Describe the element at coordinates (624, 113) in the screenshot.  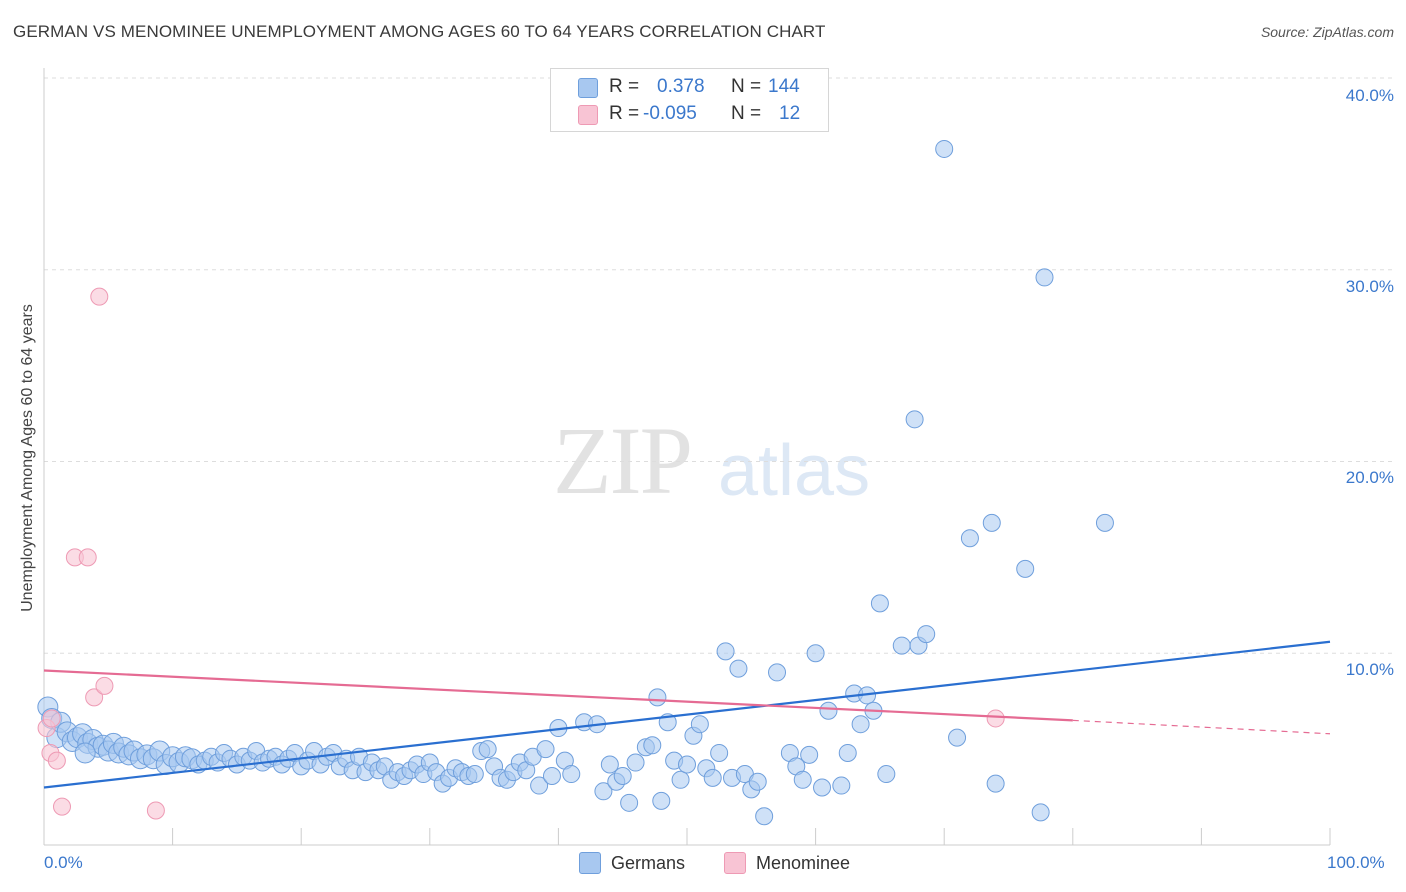
I see `menominee-r-label: R =` at that location.